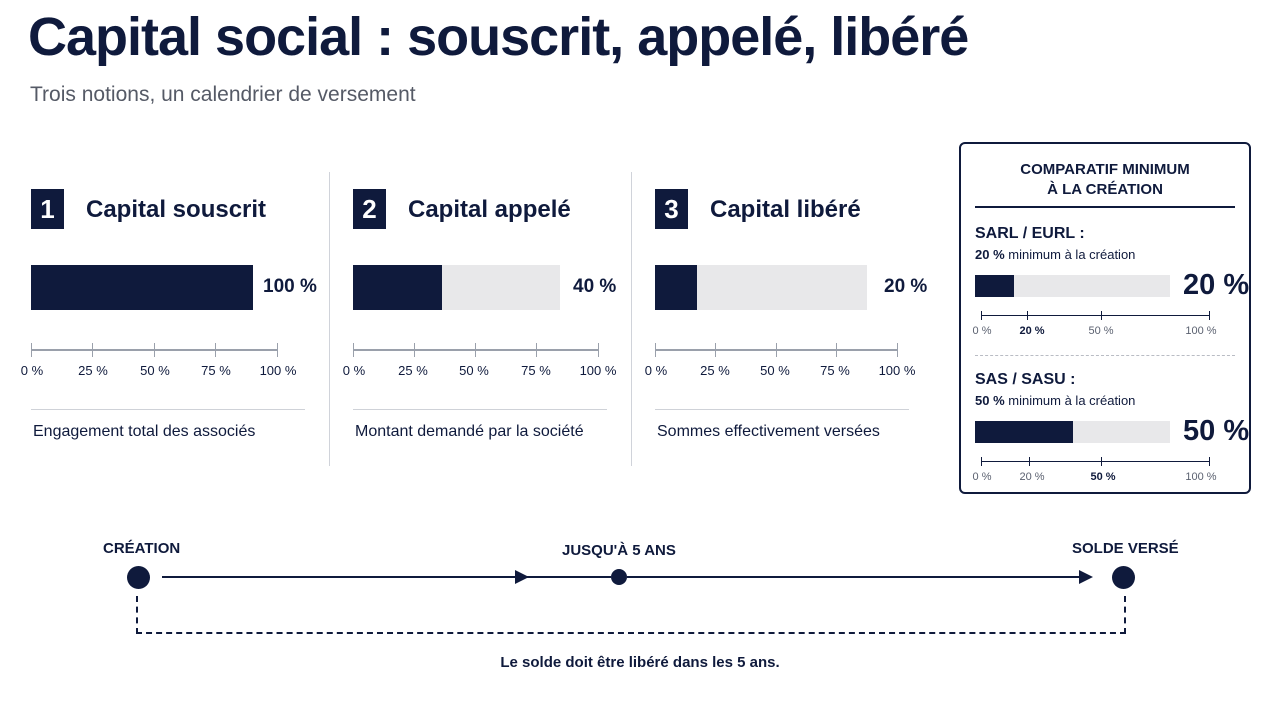 The width and height of the screenshot is (1280, 702). What do you see at coordinates (369, 209) in the screenshot?
I see `step-badge: 2` at bounding box center [369, 209].